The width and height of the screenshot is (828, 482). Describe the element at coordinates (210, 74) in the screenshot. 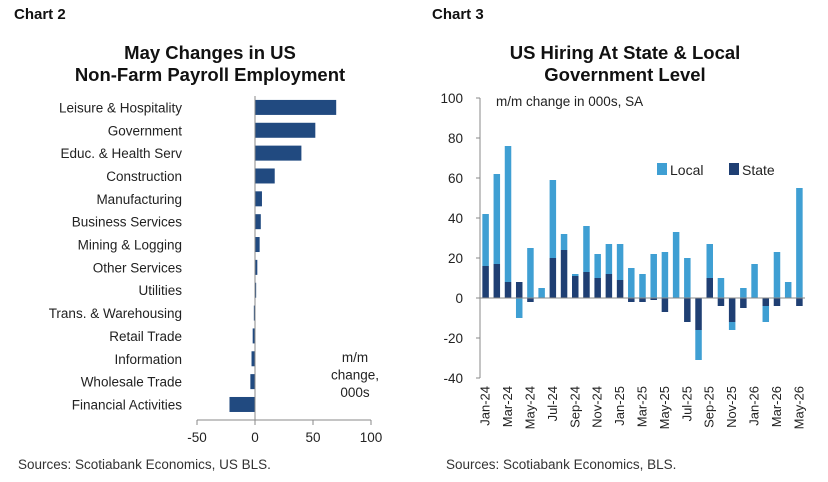

I see `chart2-title-line2: Non-Farm Payroll Employment` at that location.